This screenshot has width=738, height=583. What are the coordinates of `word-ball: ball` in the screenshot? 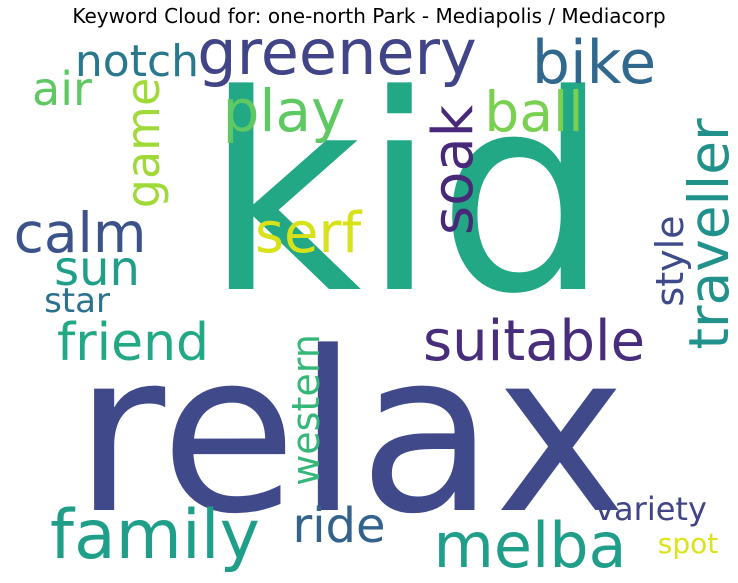 It's located at (533, 112).